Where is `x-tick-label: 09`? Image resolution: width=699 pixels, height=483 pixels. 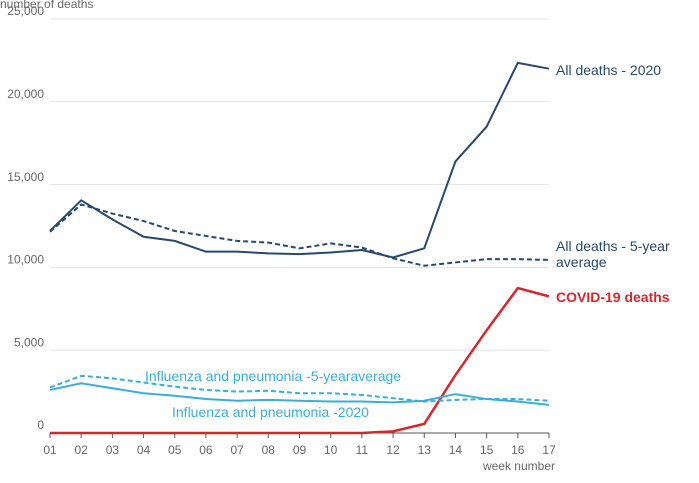
x-tick-label: 09 is located at coordinates (300, 450).